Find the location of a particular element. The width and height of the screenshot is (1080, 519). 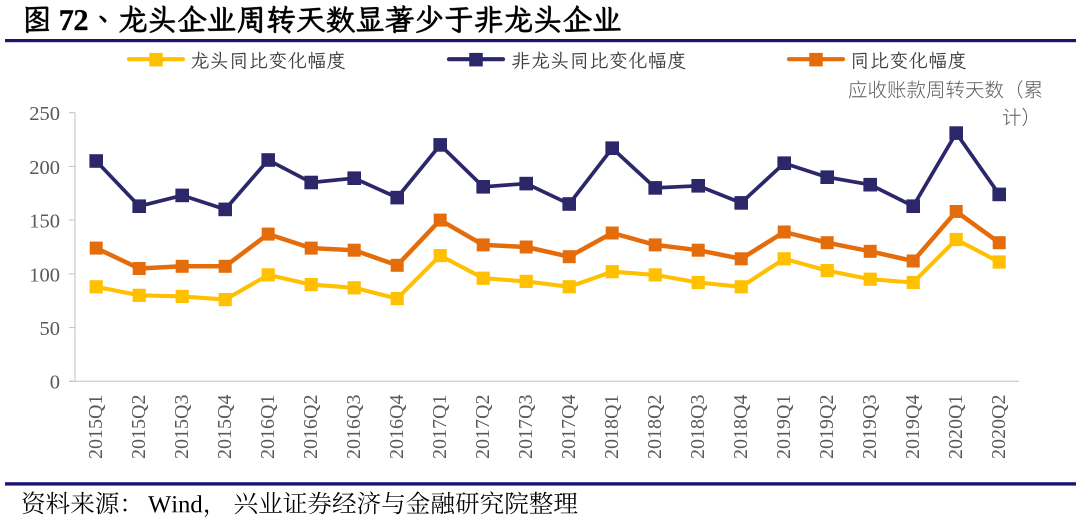

svg-text: 250 is located at coordinates (44, 114).